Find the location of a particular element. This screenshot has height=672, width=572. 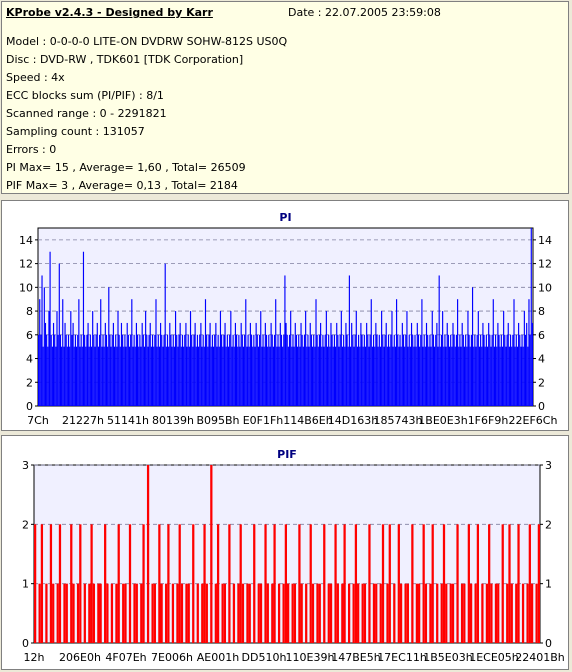

pi-ytick-label-left: 8 is located at coordinates (29, 311).